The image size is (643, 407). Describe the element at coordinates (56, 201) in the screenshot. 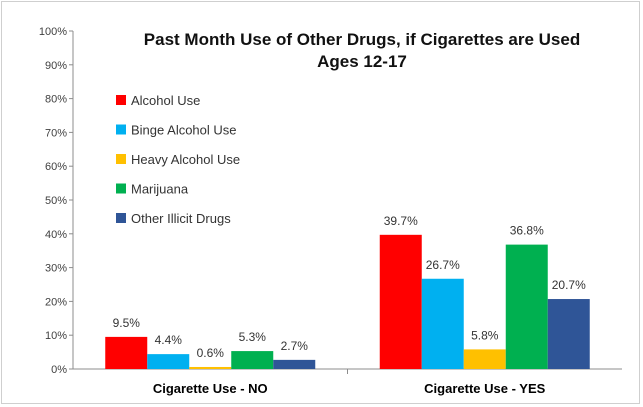

I see `y-tick-label: 50%` at that location.